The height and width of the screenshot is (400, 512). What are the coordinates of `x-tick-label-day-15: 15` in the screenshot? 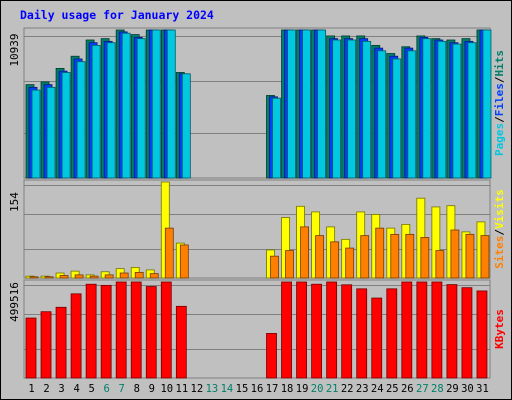 It's located at (242, 389).